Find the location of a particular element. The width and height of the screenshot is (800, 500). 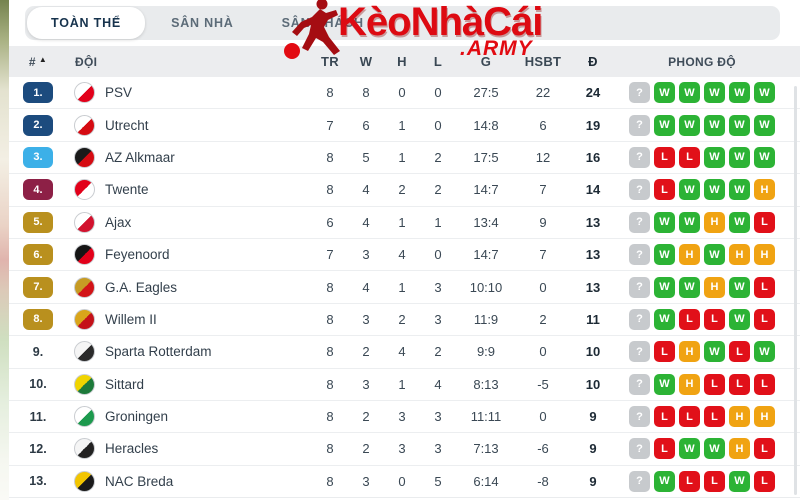

points-value: 16 is located at coordinates (593, 157).